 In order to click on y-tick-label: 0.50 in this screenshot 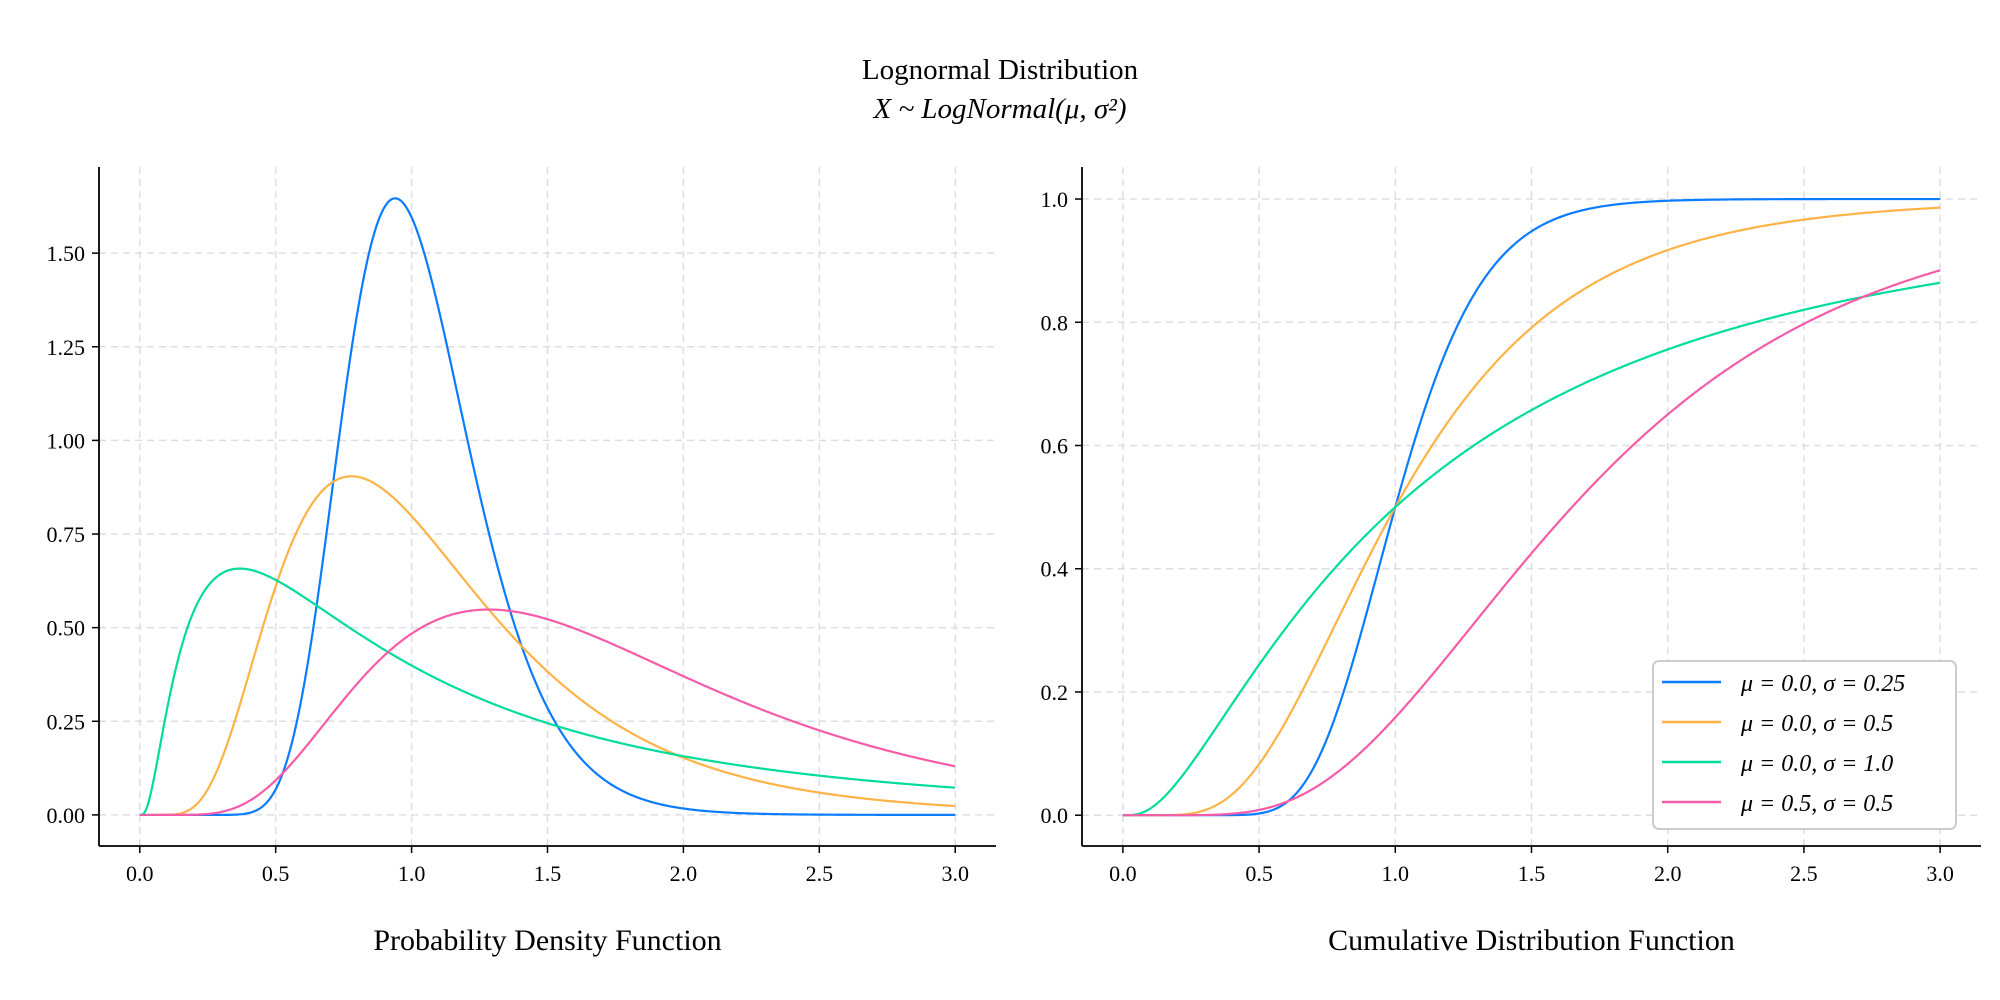, I will do `click(66, 628)`.